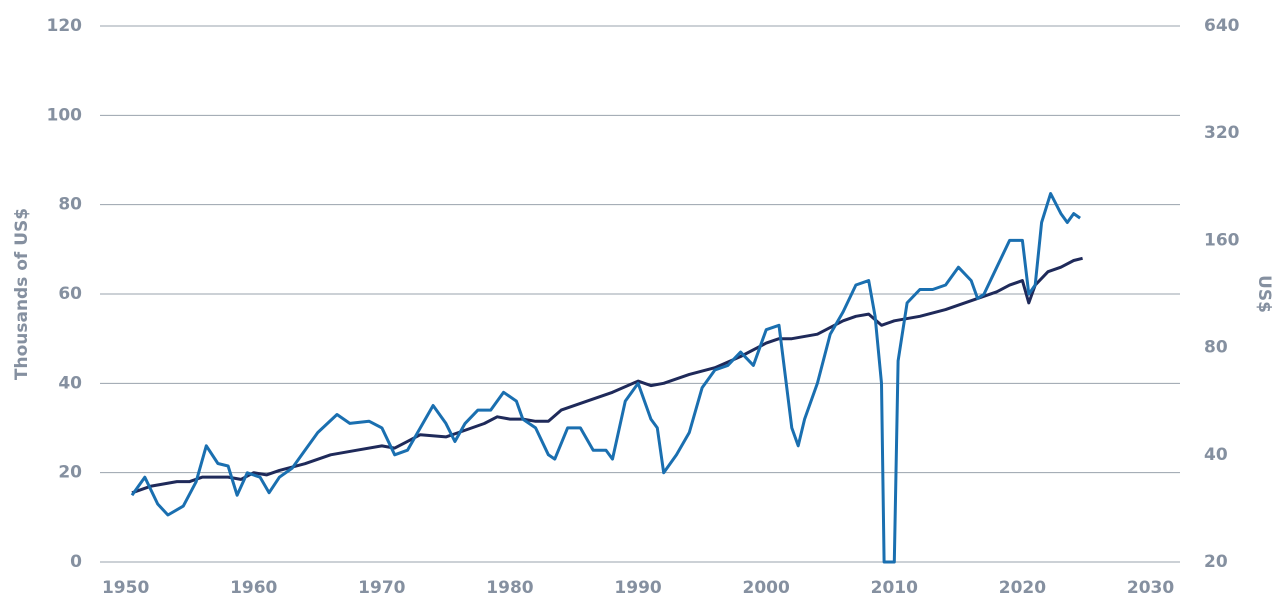  I want to click on y-tick-label: 40, so click(70, 383).